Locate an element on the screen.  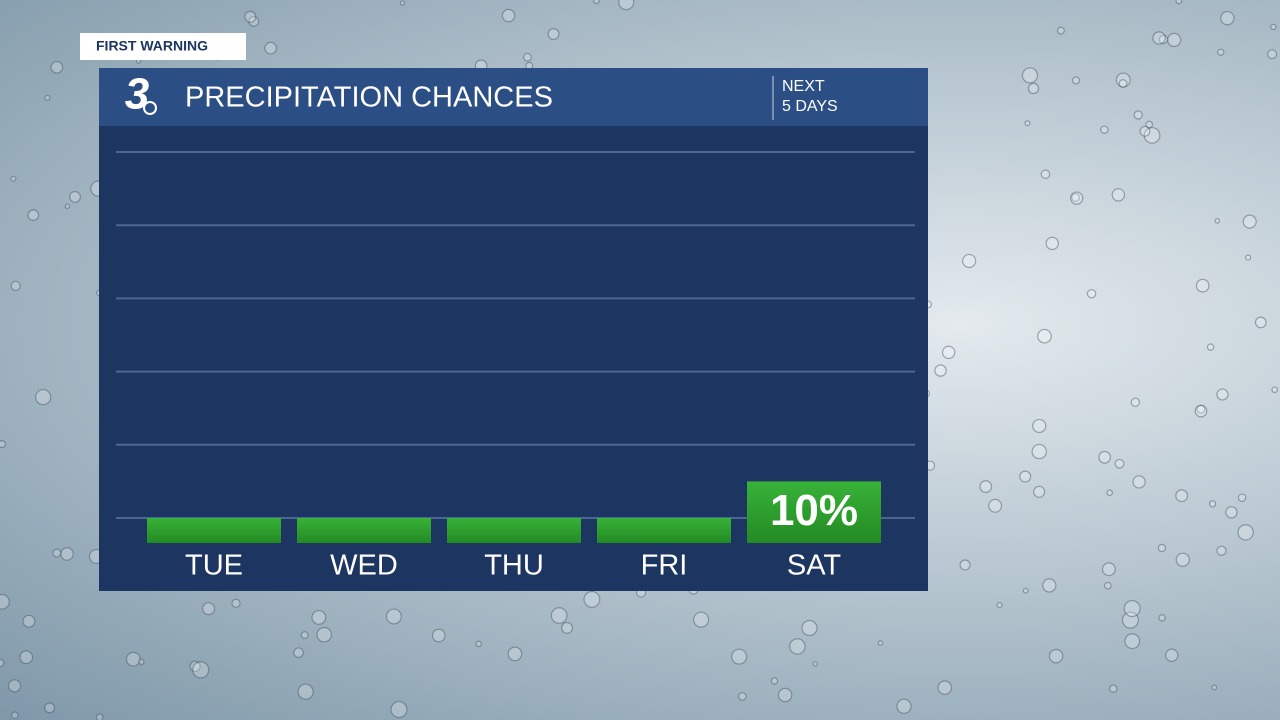
badge-box is located at coordinates (163, 46).